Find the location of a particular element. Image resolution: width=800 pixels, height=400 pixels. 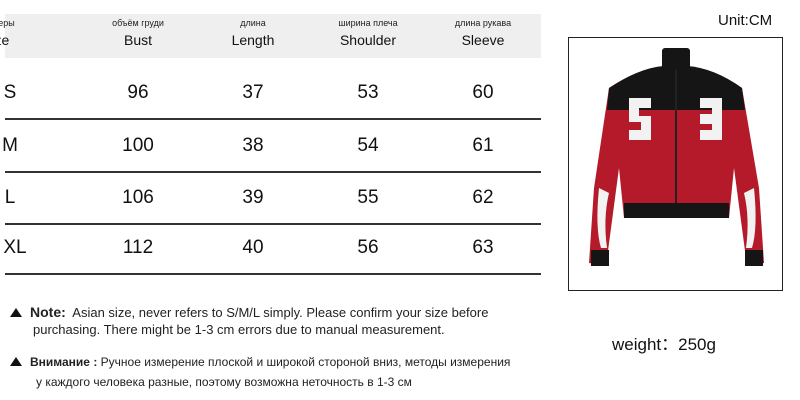

cell-length: 37 is located at coordinates (253, 92).